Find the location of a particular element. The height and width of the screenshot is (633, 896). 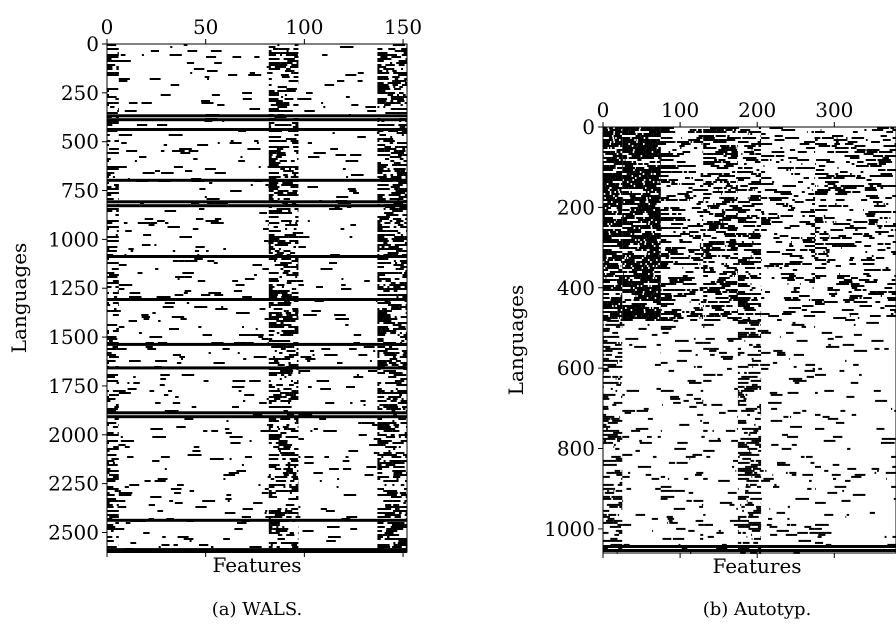

wals-x-tick-label: 100 is located at coordinates (304, 27).